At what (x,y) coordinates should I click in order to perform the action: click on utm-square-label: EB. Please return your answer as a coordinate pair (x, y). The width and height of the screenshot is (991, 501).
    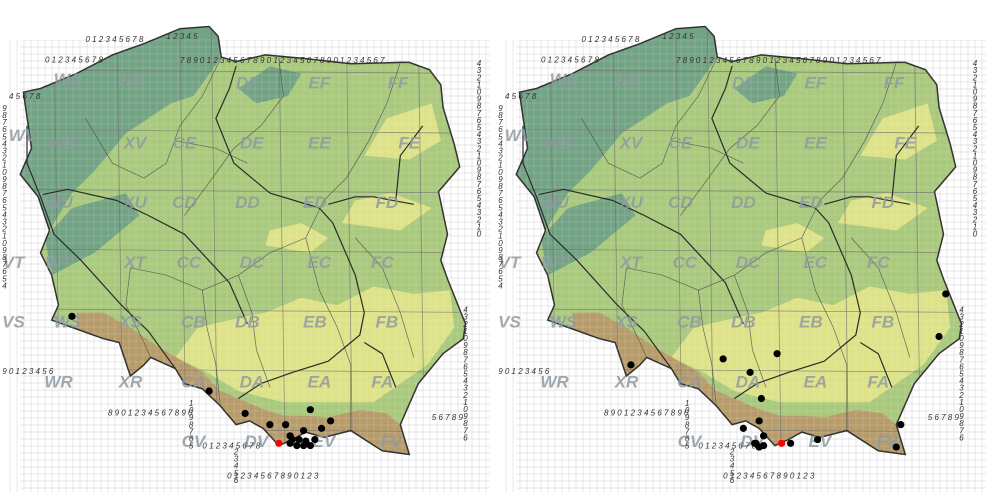
    Looking at the image, I should click on (315, 322).